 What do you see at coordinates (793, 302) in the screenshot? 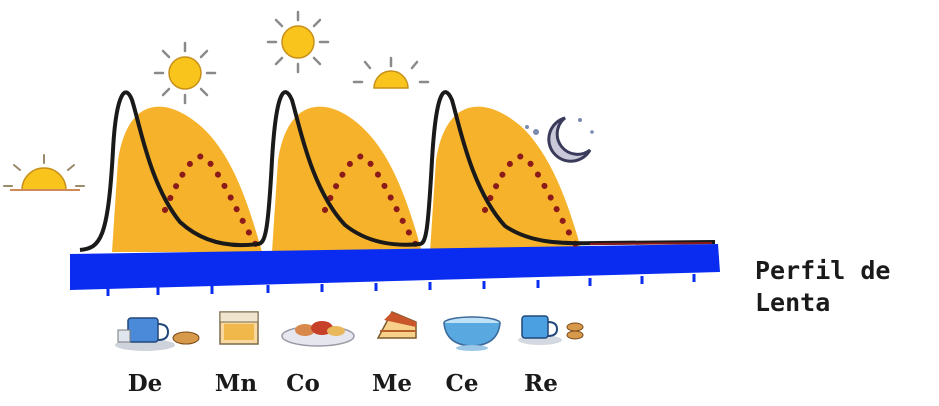
I see `profile-label-line2: Lenta` at bounding box center [793, 302].